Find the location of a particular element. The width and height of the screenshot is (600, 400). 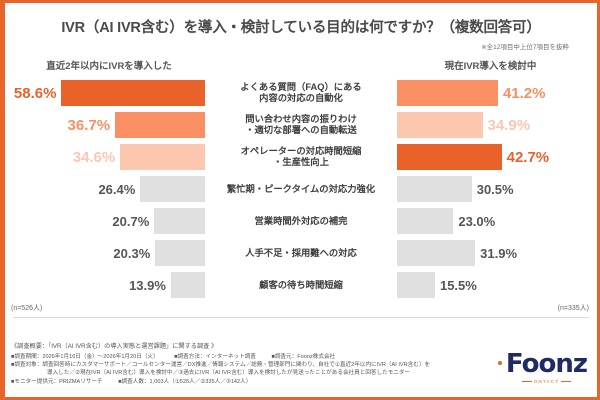

table-row: 26.4% 繁忙期・ピークタイムの対応力強化 30.5% is located at coordinates (301, 189).